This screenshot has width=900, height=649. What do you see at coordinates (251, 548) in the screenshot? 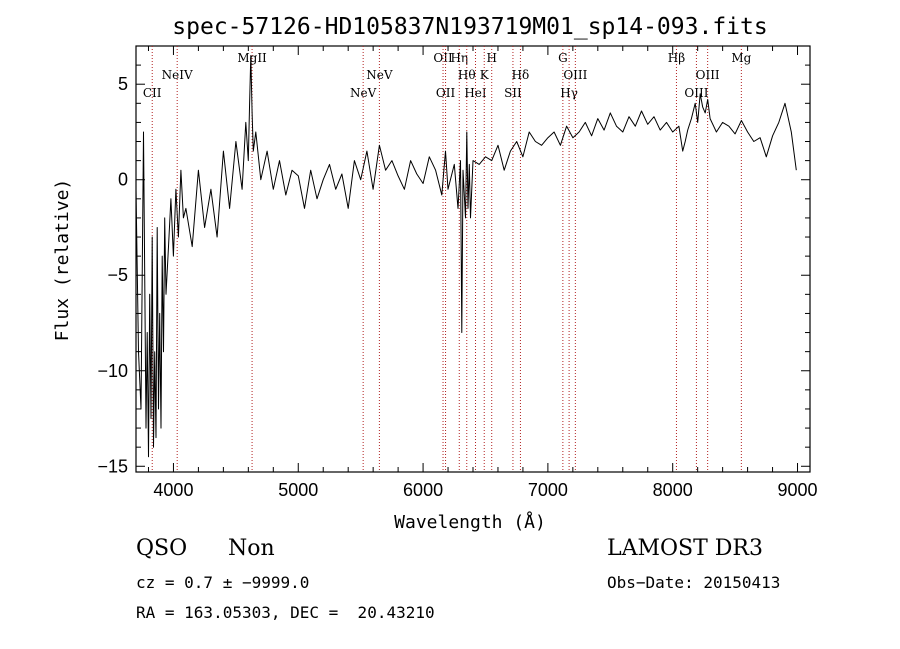
I see `object-subclass: Non` at bounding box center [251, 548].